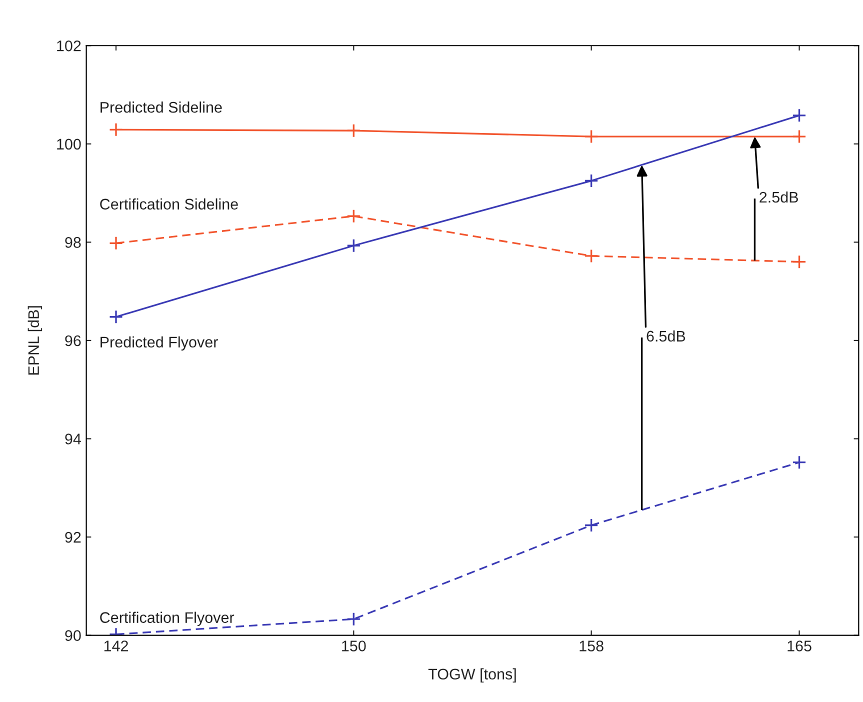  Describe the element at coordinates (116, 646) in the screenshot. I see `x-tick-label: 142` at that location.